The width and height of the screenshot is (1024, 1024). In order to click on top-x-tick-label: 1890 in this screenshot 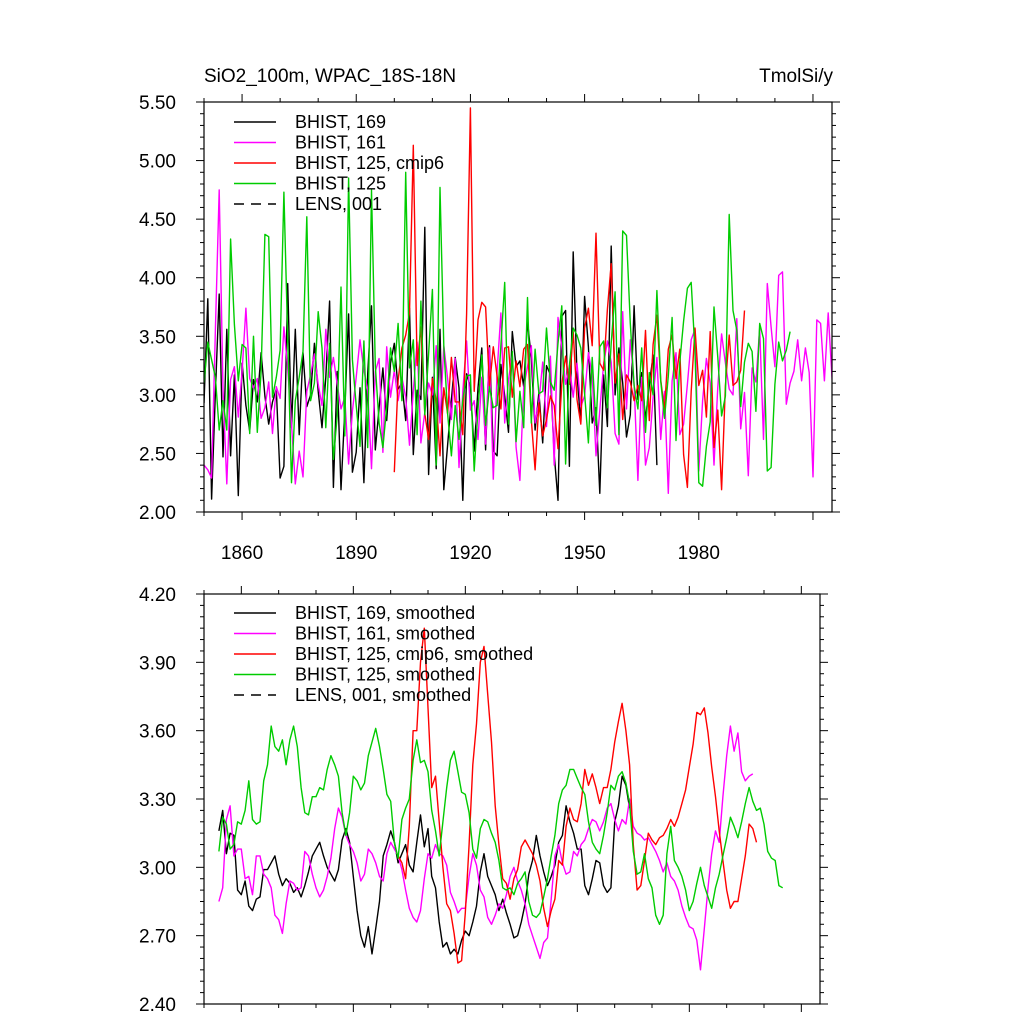, I will do `click(356, 553)`.